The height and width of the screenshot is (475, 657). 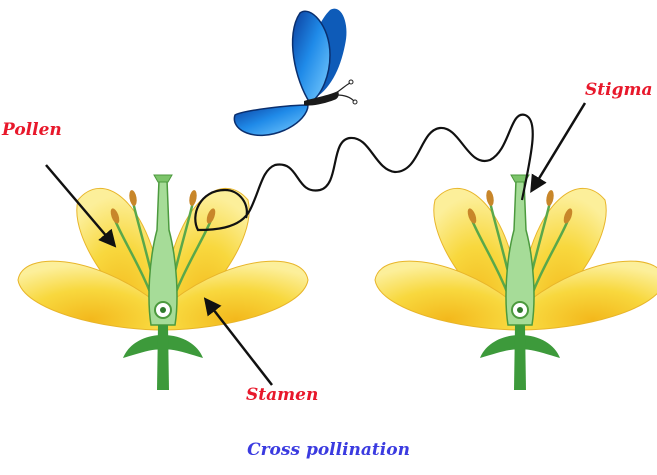 I want to click on stigma-arrow, so click(x=558, y=147).